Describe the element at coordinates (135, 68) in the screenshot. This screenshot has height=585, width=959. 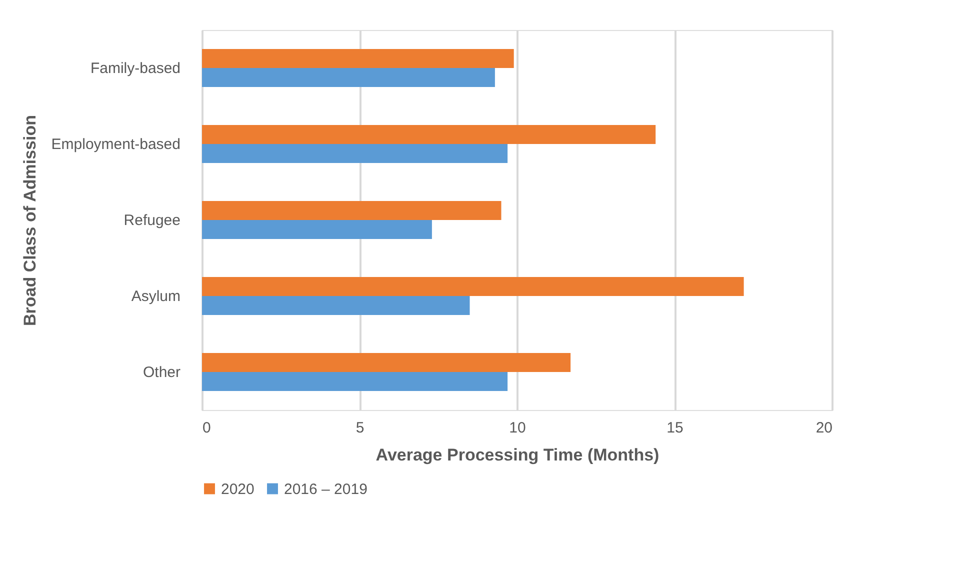
I see `y-tick-label: Family-based` at that location.